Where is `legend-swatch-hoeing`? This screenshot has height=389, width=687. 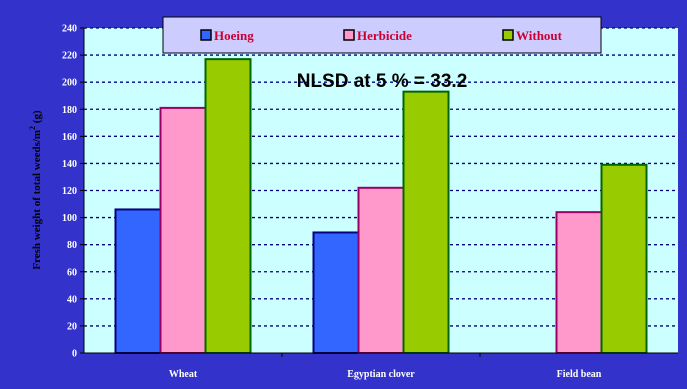 legend-swatch-hoeing is located at coordinates (206, 35).